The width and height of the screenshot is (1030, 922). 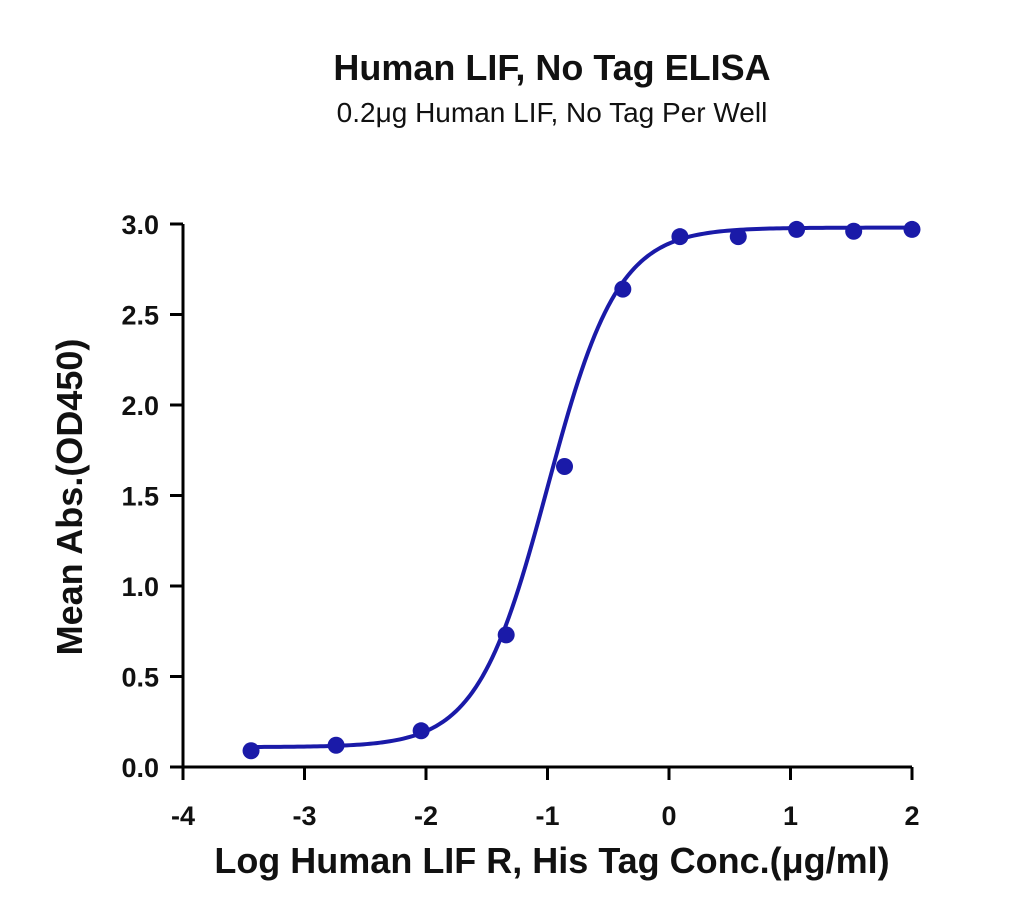 I want to click on x-tick-label: -4, so click(x=183, y=816).